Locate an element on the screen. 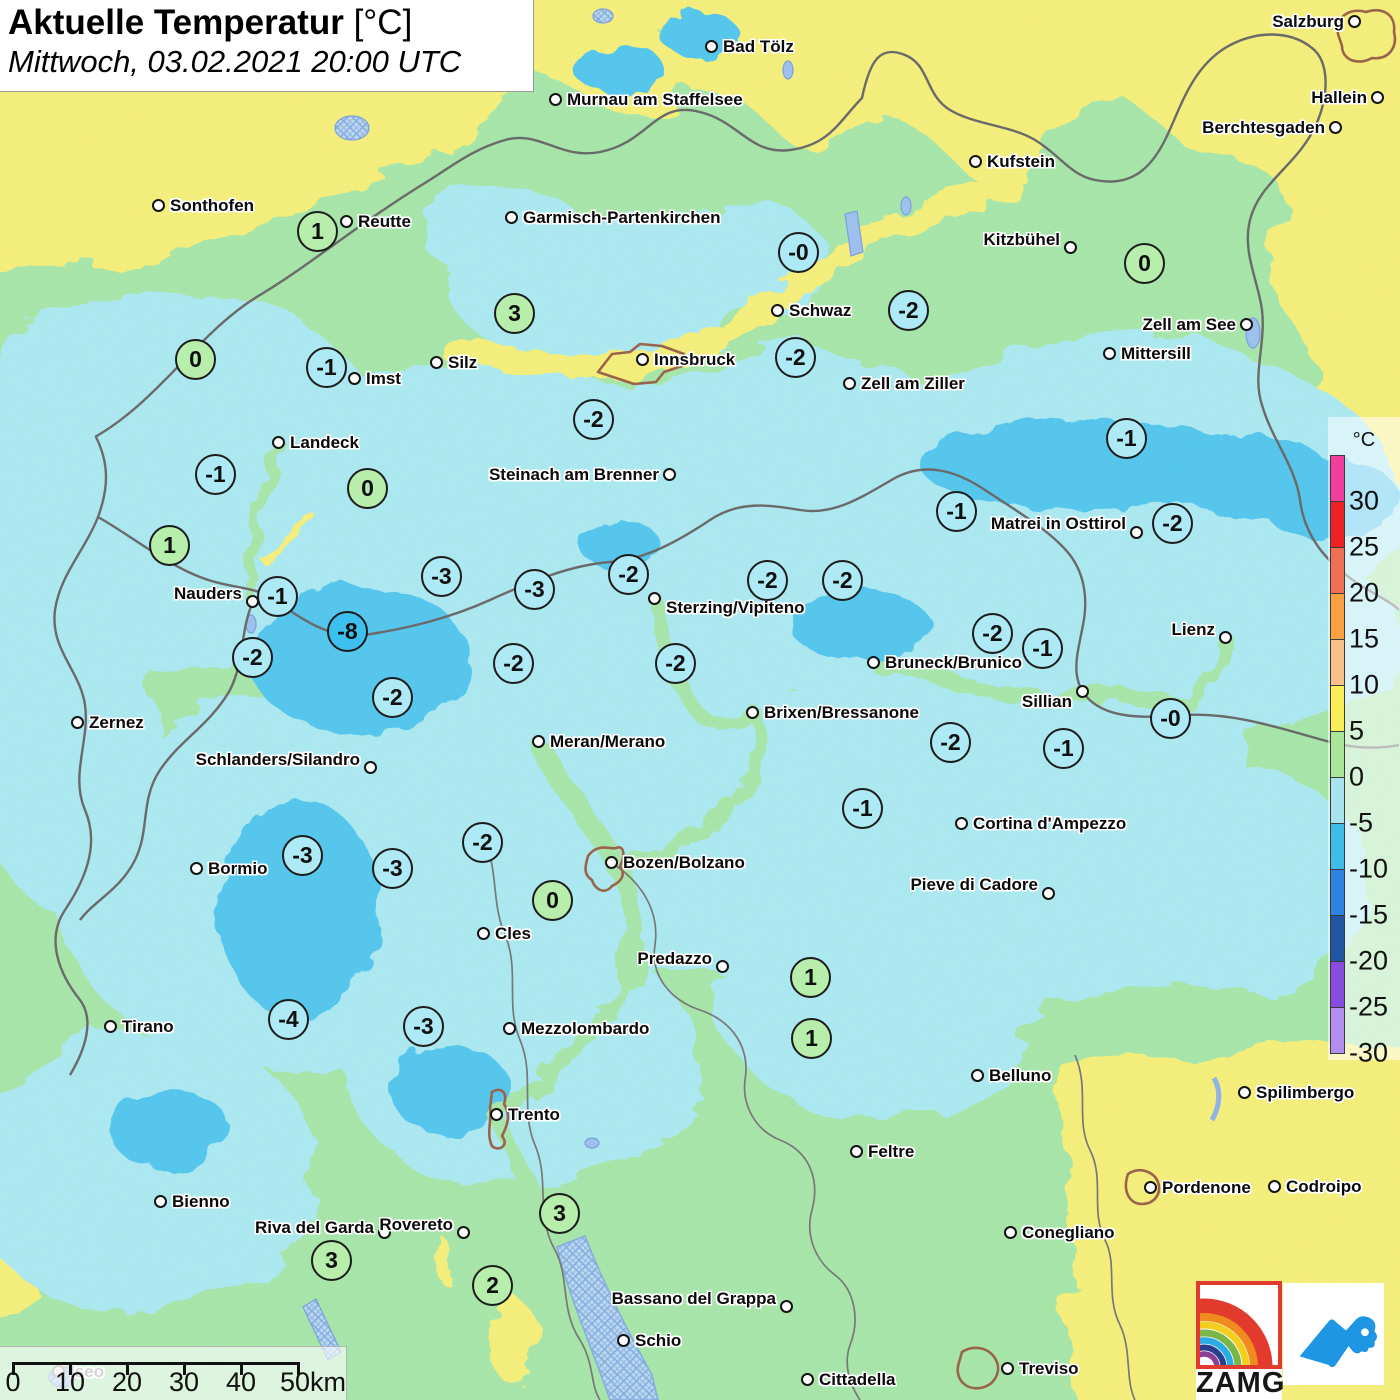  legend-color--15 is located at coordinates (1337, 892).